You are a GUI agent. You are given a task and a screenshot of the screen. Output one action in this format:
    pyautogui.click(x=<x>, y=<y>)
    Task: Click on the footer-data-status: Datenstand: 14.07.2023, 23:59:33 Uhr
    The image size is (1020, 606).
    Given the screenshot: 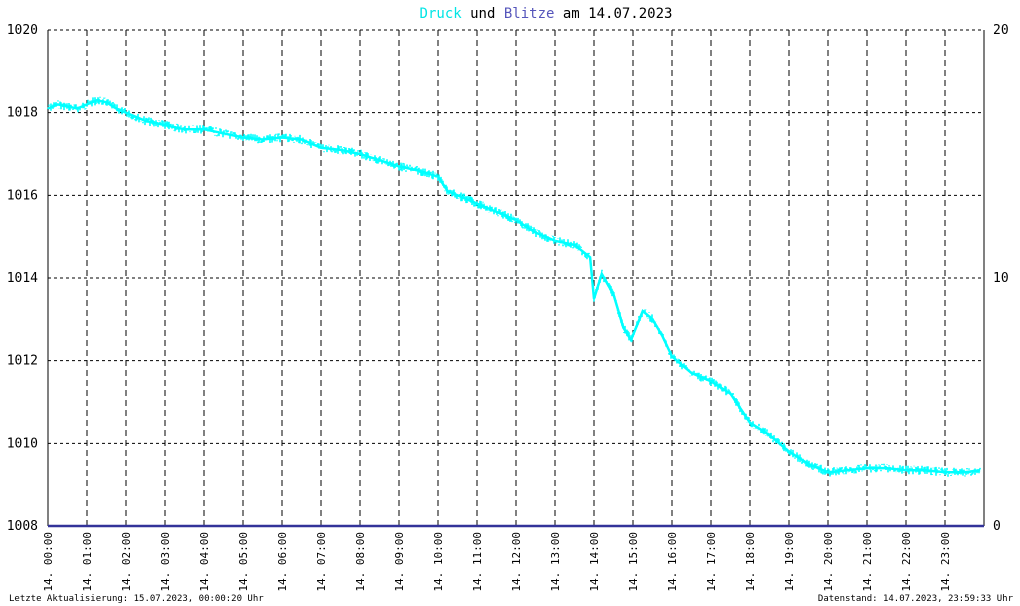 What is the action you would take?
    pyautogui.click(x=916, y=599)
    